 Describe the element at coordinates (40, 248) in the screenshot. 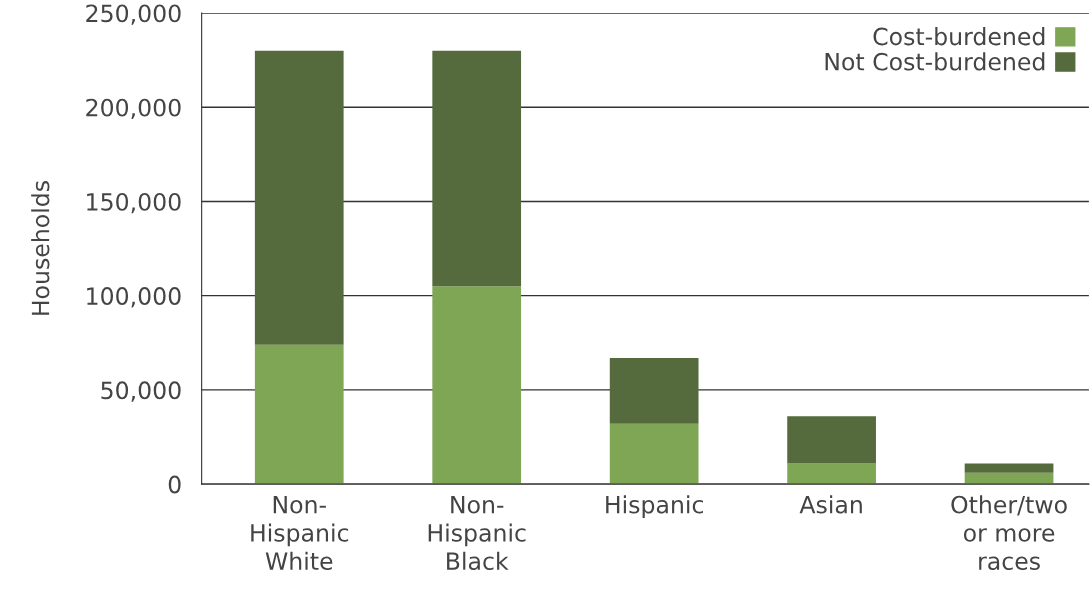

I see `y-axis-title: Households` at that location.